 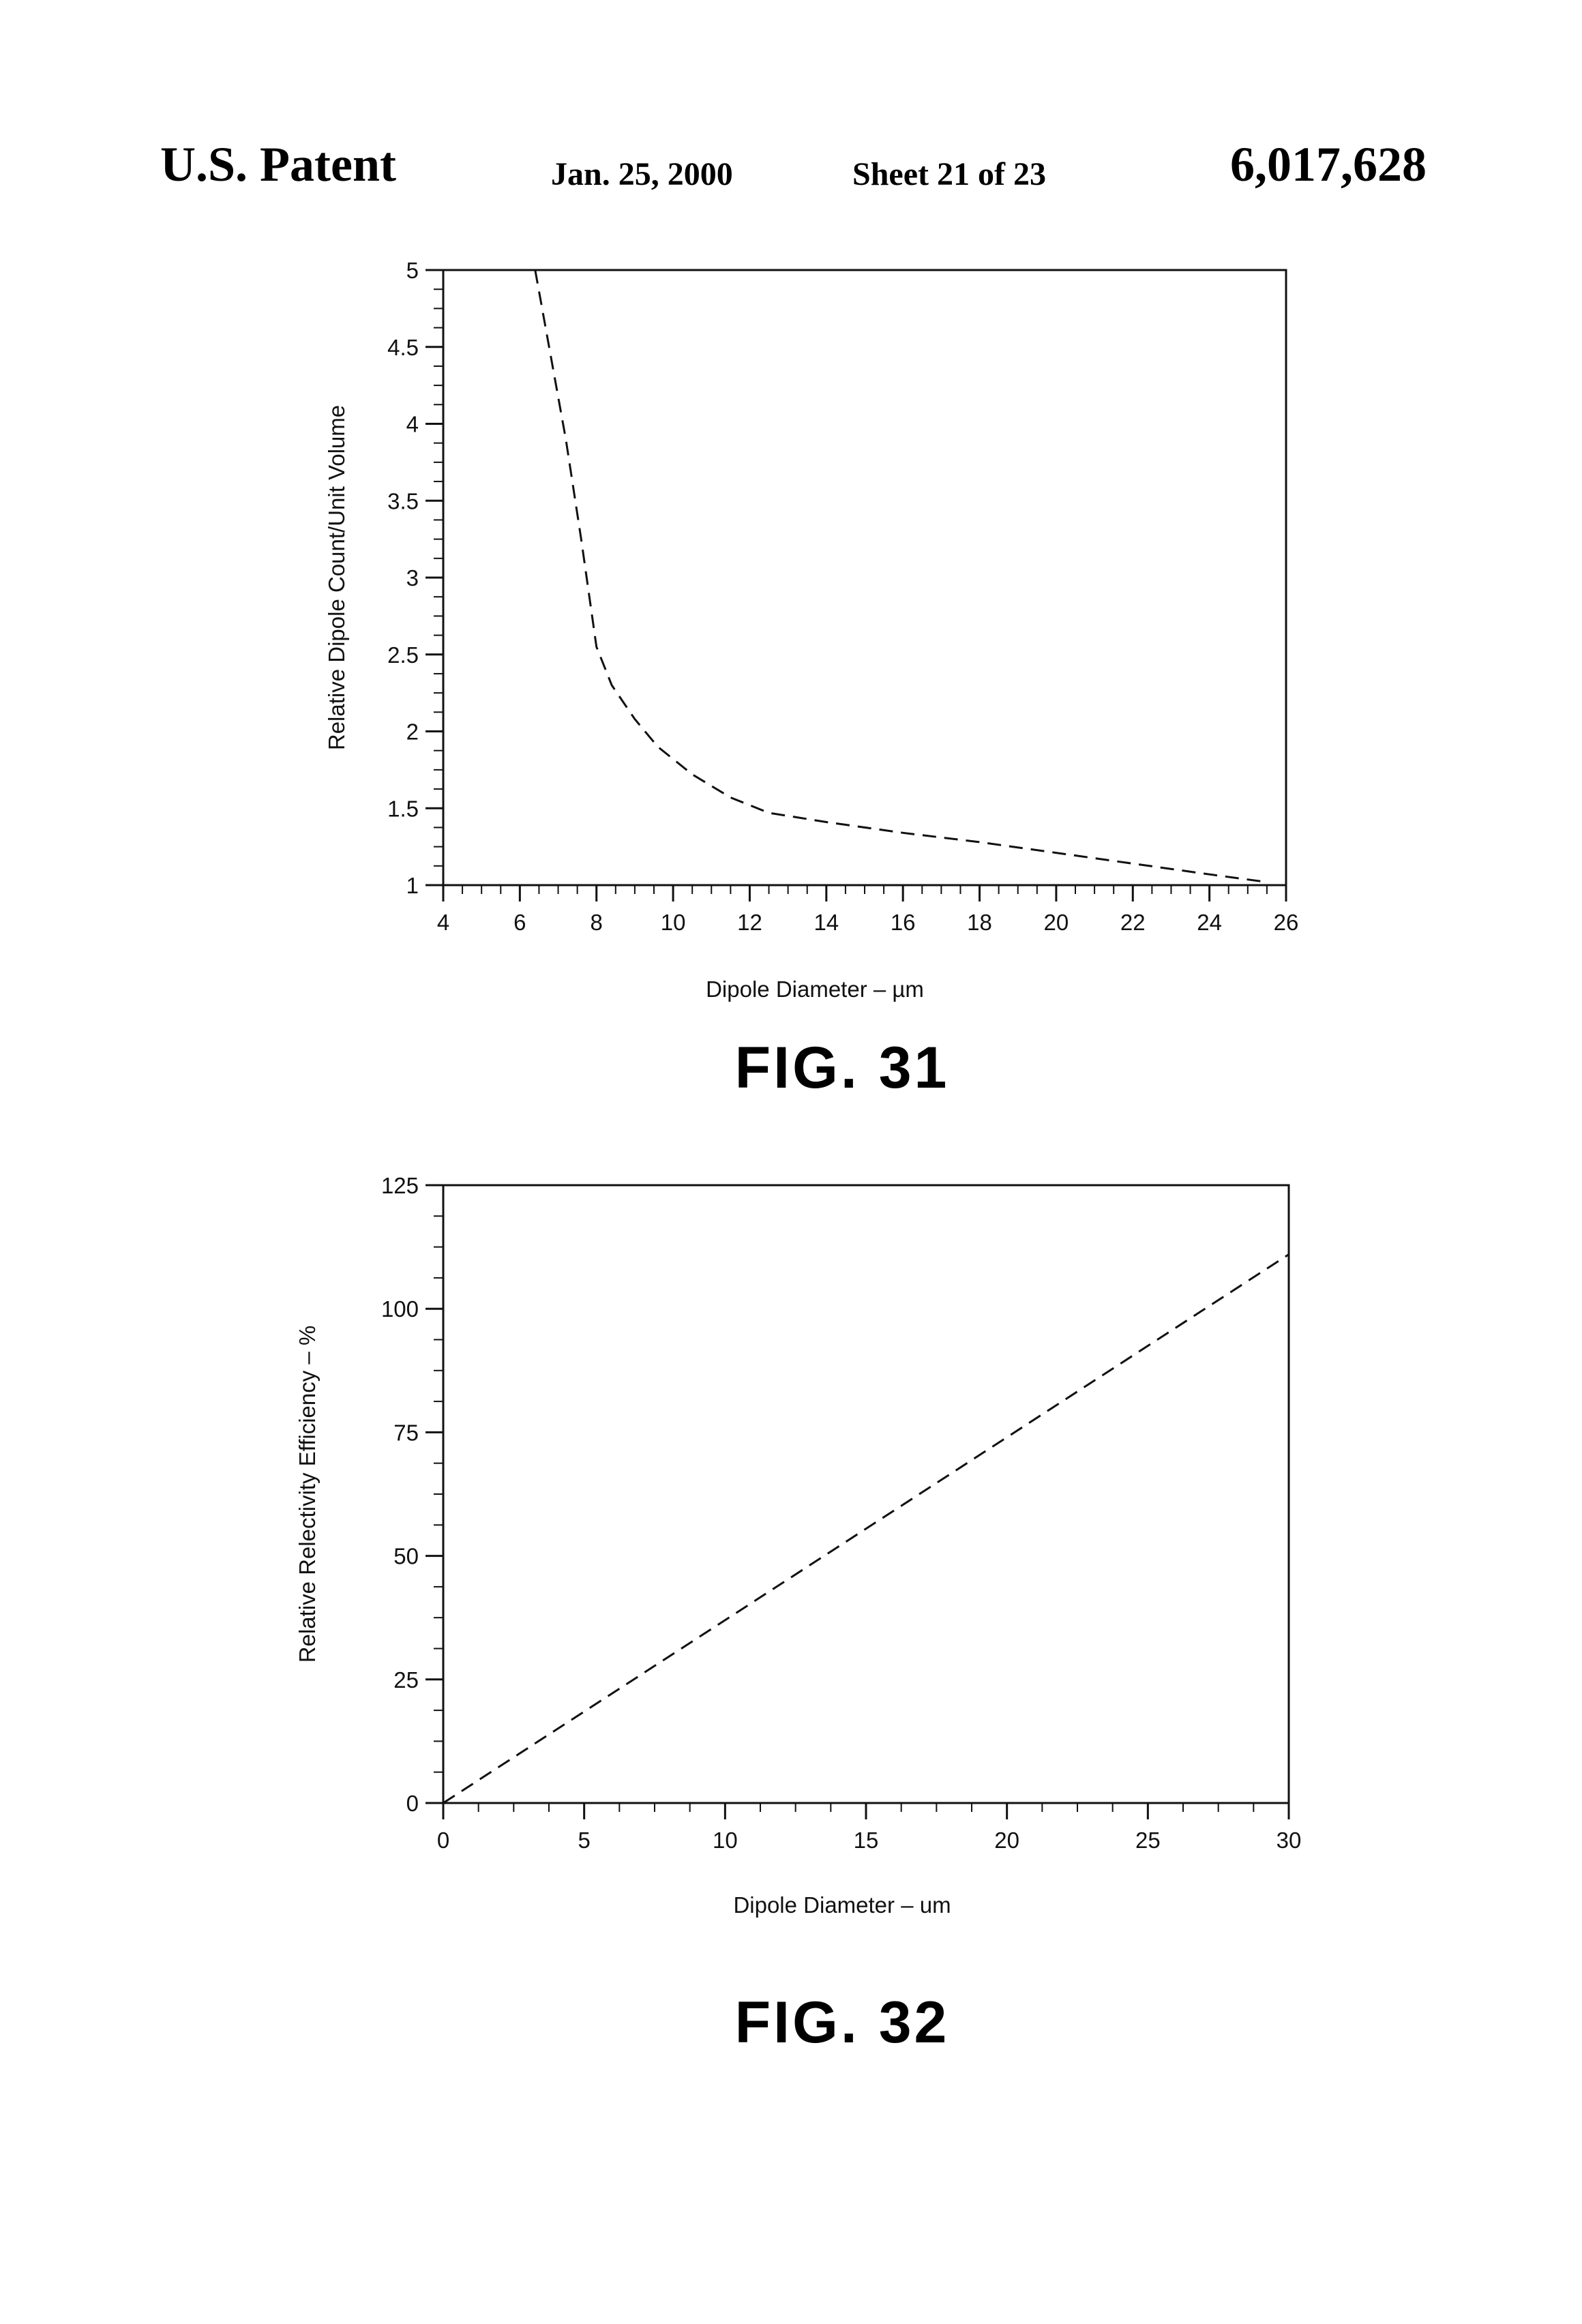 I want to click on y-tick-label: 5, so click(x=412, y=270).